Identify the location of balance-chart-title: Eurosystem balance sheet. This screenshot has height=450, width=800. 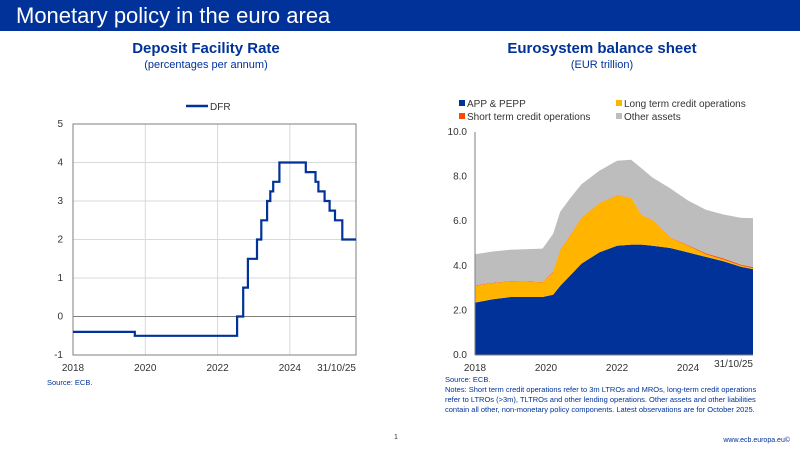
(602, 48).